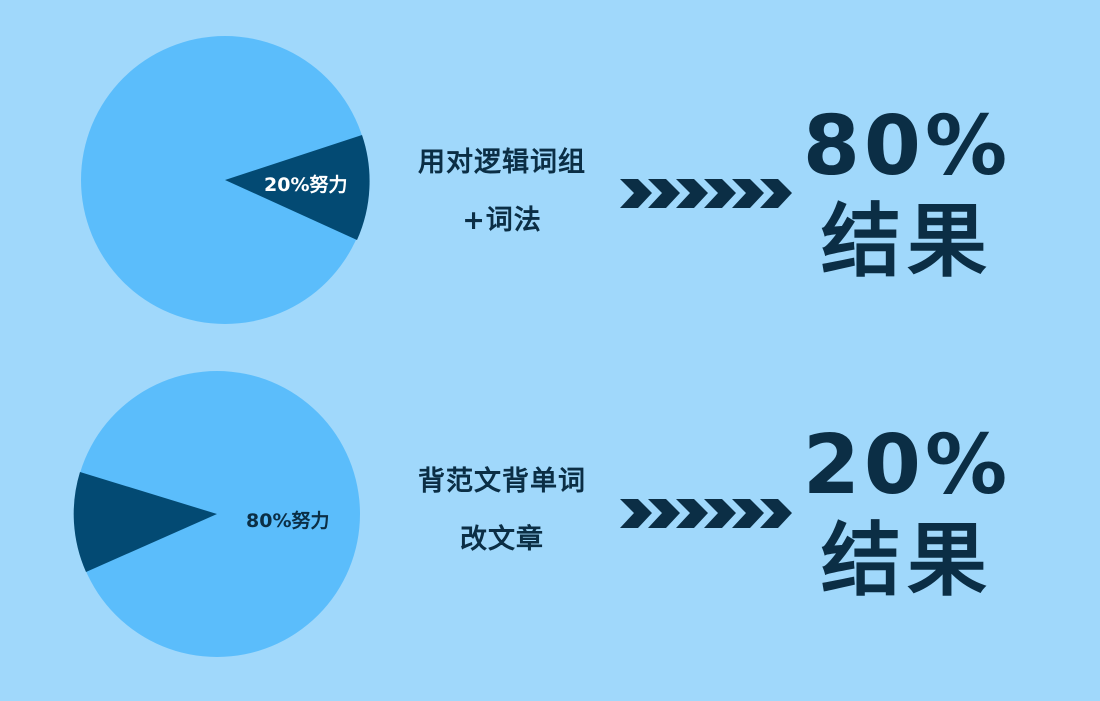 Image resolution: width=1100 pixels, height=701 pixels. I want to click on method-1: 用对逻辑词组 +词法, so click(502, 192).